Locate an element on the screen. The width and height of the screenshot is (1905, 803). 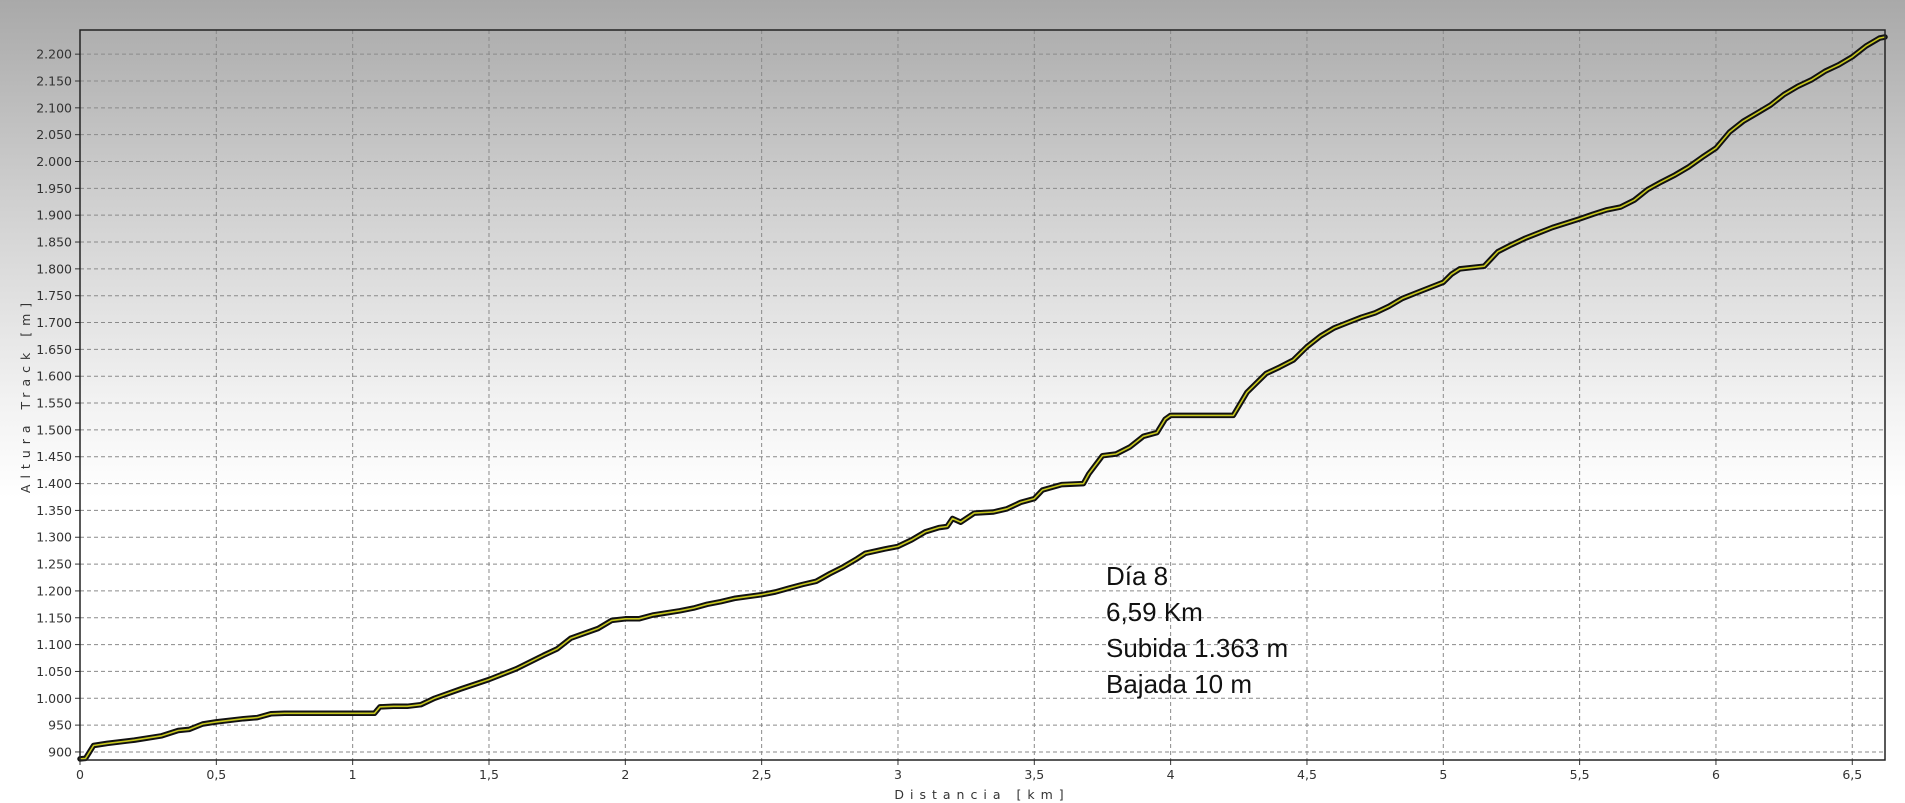
y-tick-label: 1.650 is located at coordinates (54, 349).